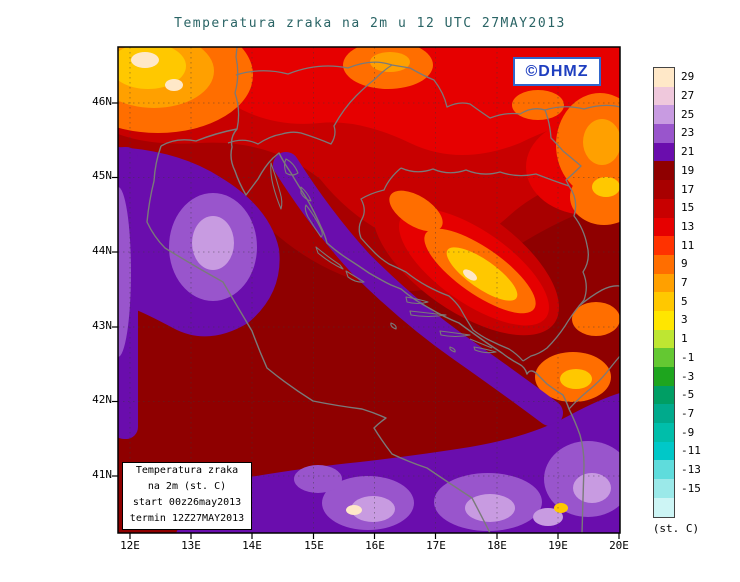 Image resolution: width=740 pixels, height=582 pixels. What do you see at coordinates (688, 432) in the screenshot?
I see `colorbar-level-label: -9` at bounding box center [688, 432].